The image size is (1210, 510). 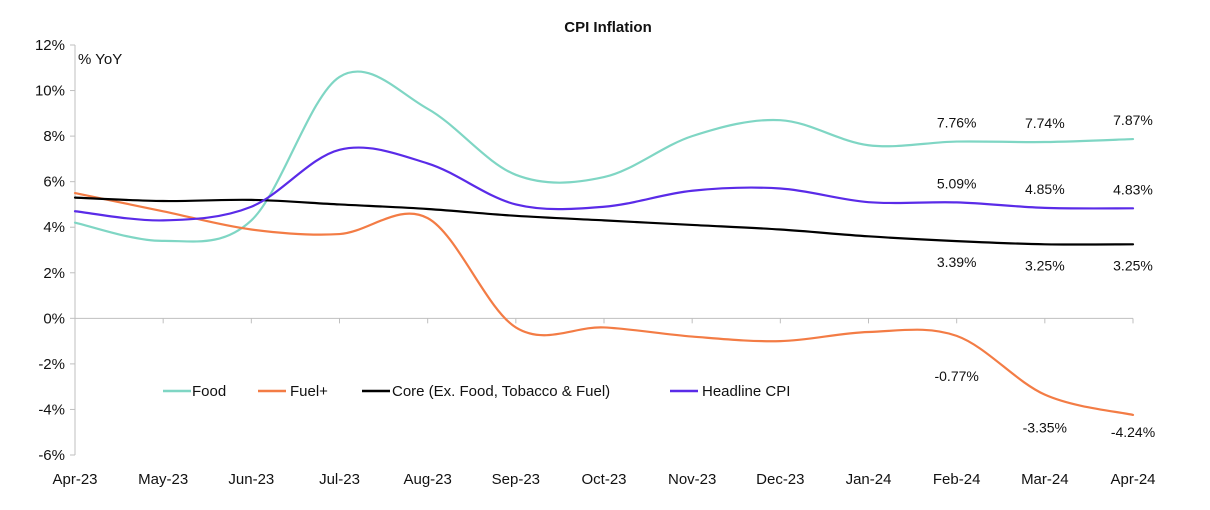 I want to click on y-tick-label: -4%, so click(x=51, y=409).